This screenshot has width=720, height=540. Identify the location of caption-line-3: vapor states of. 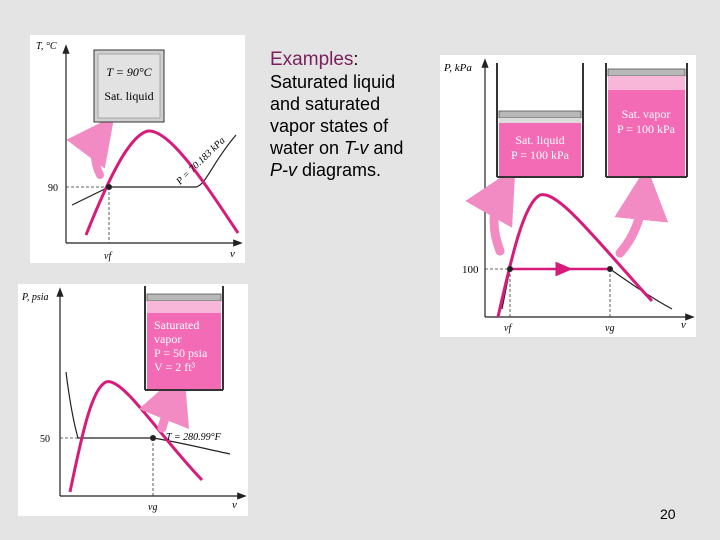
(329, 126).